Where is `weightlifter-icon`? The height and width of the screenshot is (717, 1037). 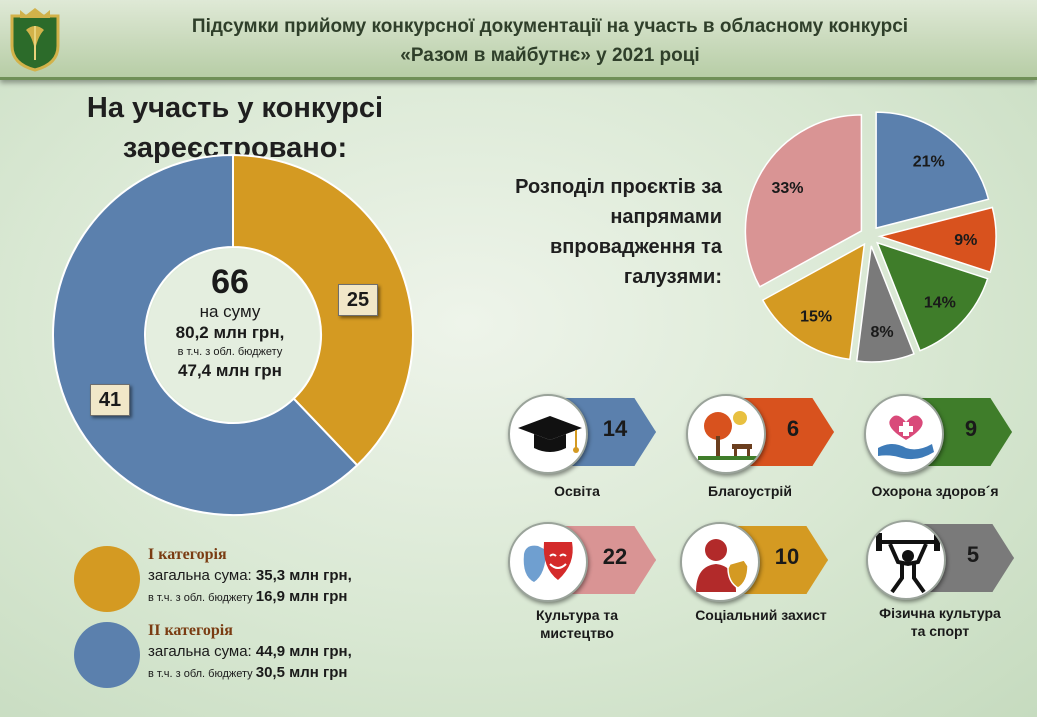 weightlifter-icon is located at coordinates (906, 560).